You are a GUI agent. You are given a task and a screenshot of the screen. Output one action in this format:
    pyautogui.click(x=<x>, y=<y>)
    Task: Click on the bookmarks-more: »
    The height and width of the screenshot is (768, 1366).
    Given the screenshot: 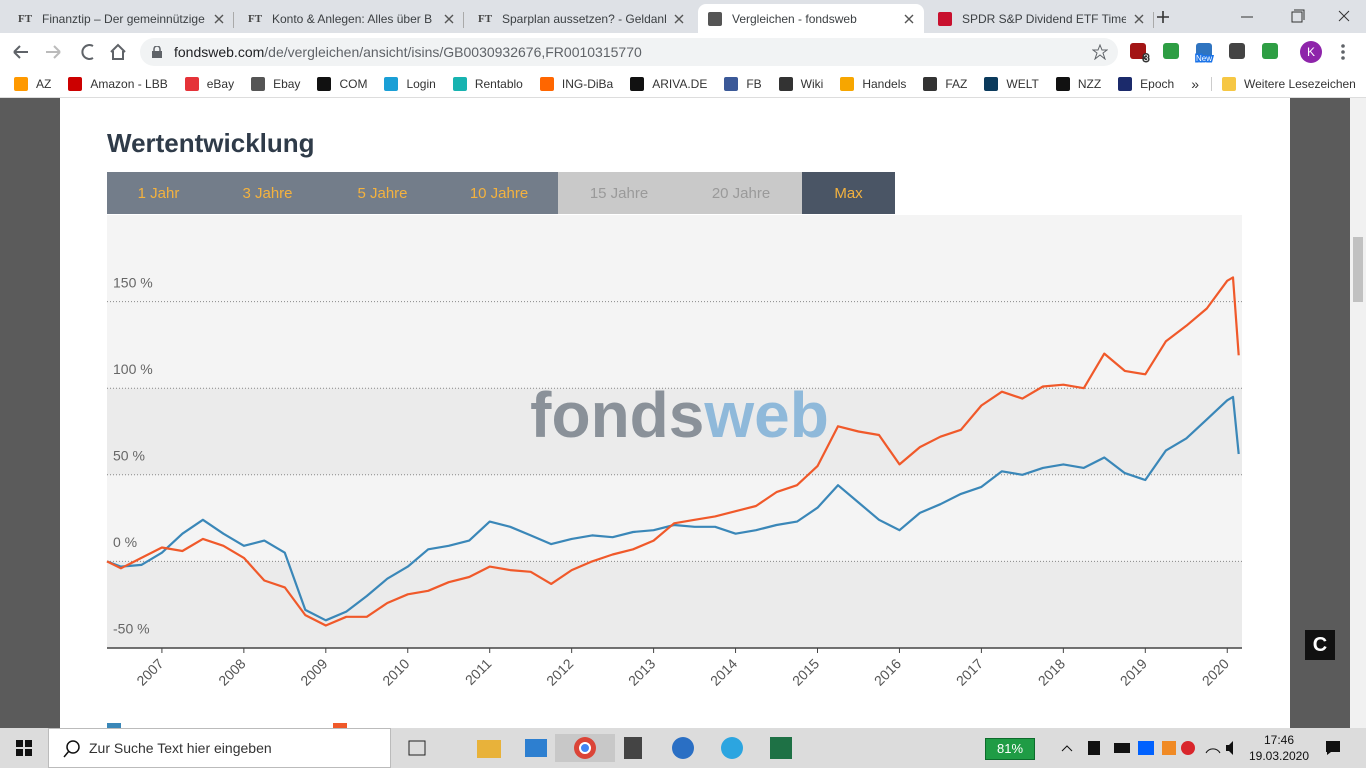 What is the action you would take?
    pyautogui.click(x=1195, y=83)
    